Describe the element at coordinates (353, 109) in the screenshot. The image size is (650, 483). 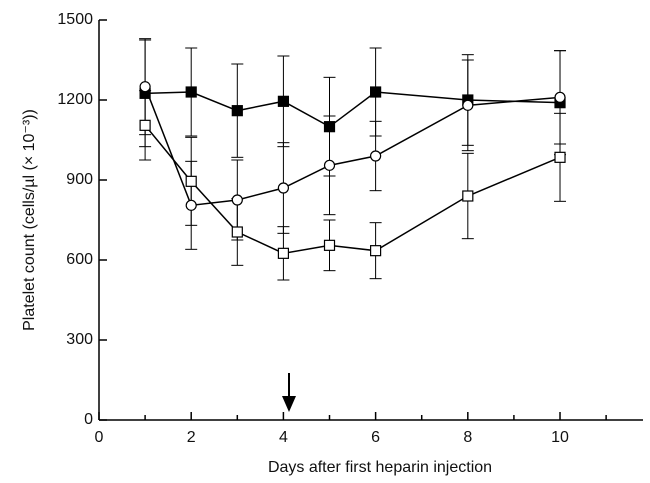
I see `series-line` at that location.